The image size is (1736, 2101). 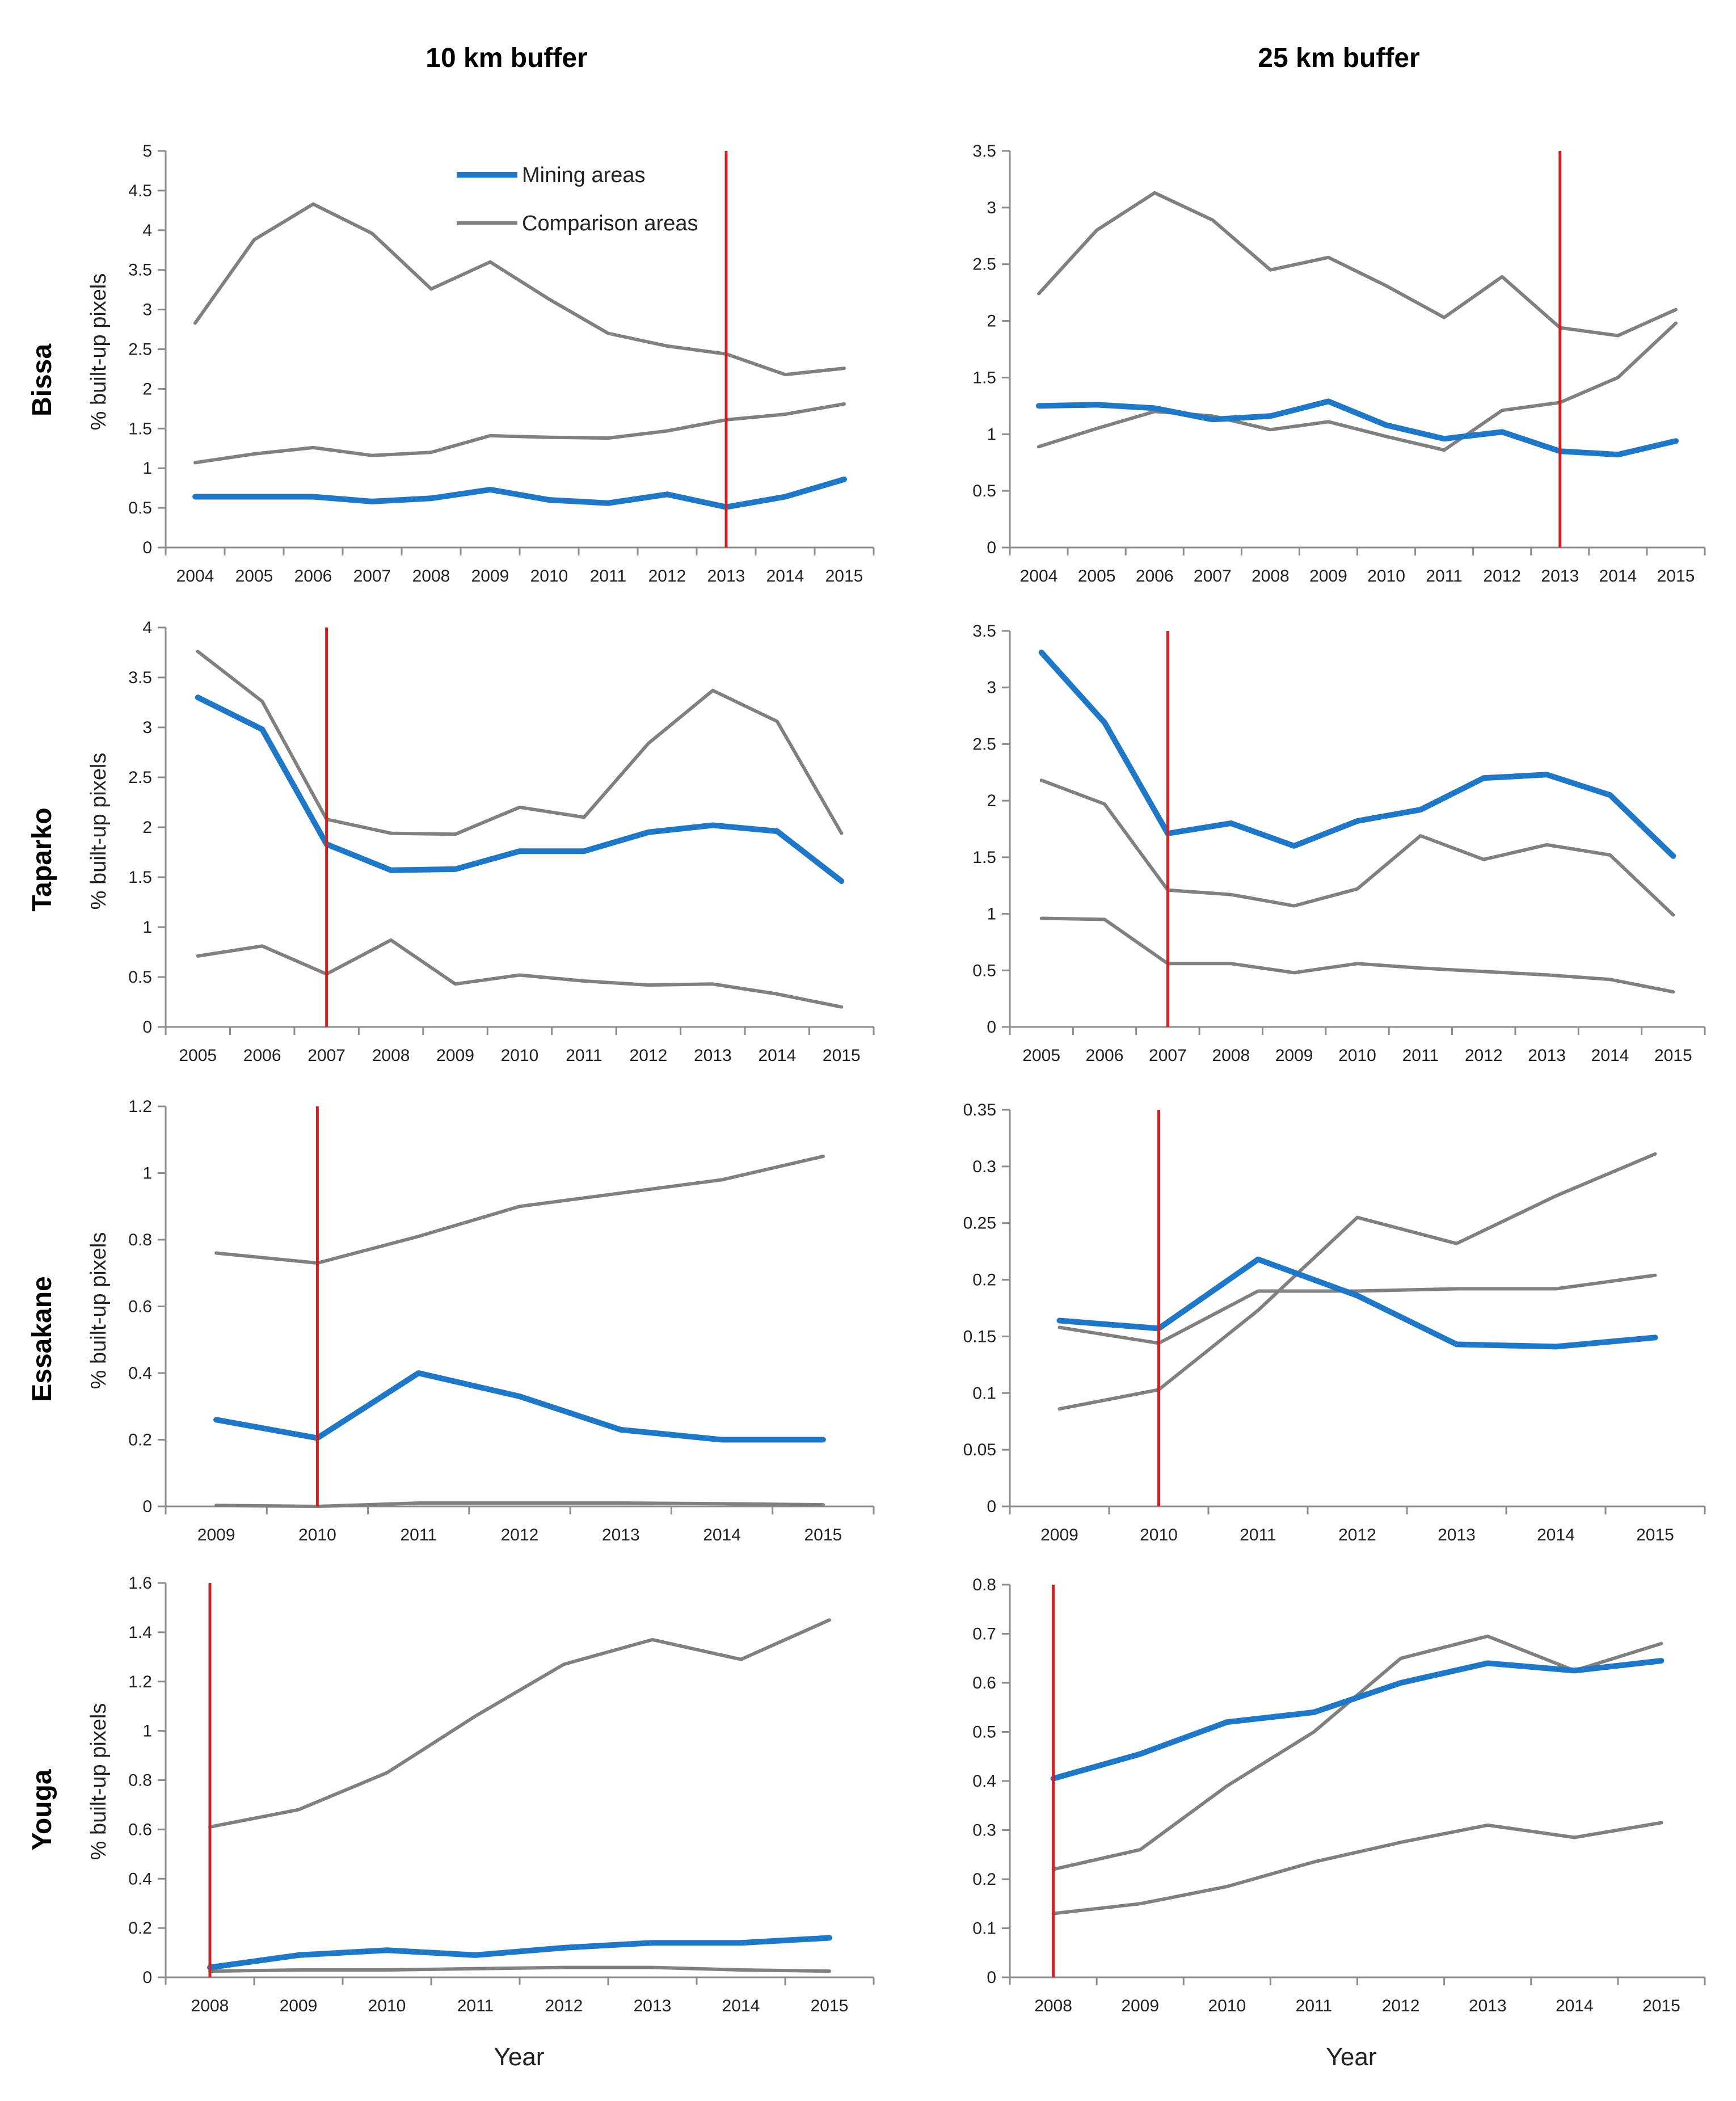 I want to click on y-tick-label: 0.4, so click(x=140, y=1879).